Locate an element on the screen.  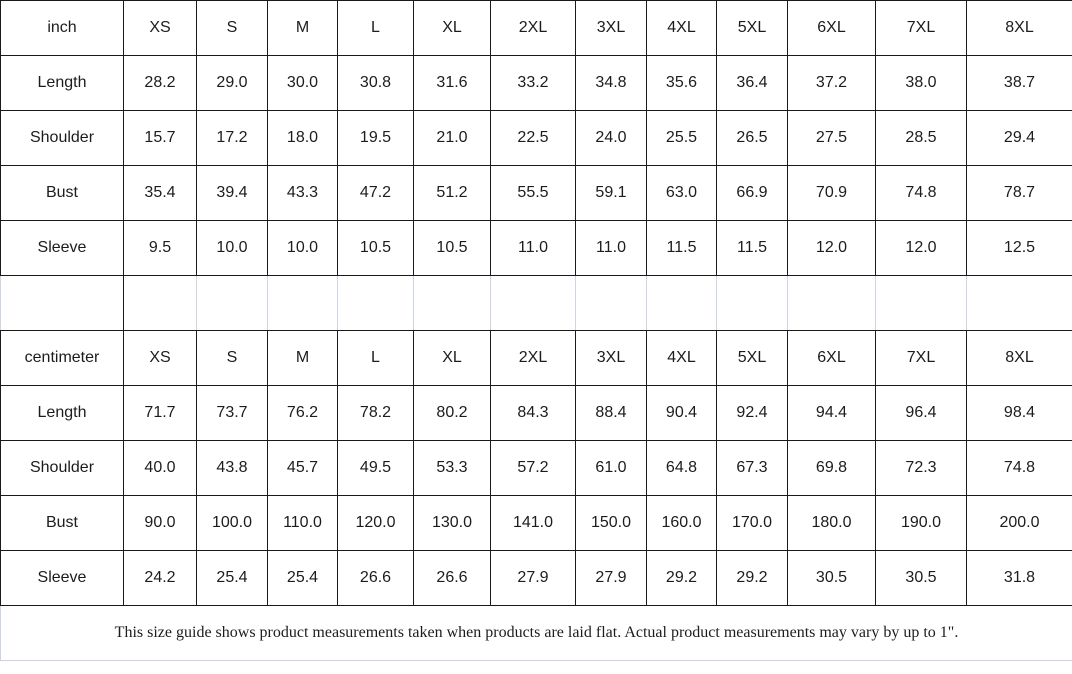
size-col-header: 2XL is located at coordinates (533, 358).